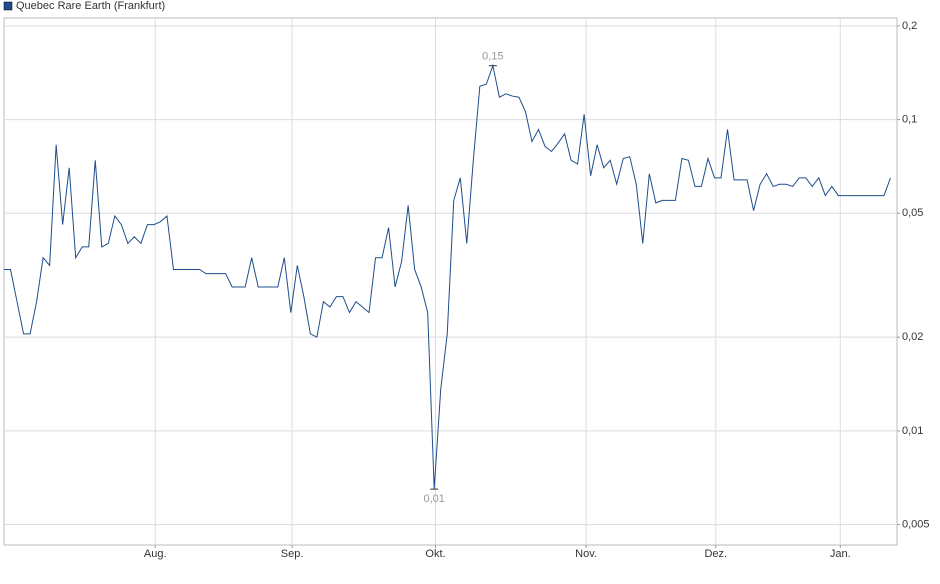 This screenshot has width=940, height=584. What do you see at coordinates (433, 499) in the screenshot?
I see `extreme-label: 0,01` at bounding box center [433, 499].